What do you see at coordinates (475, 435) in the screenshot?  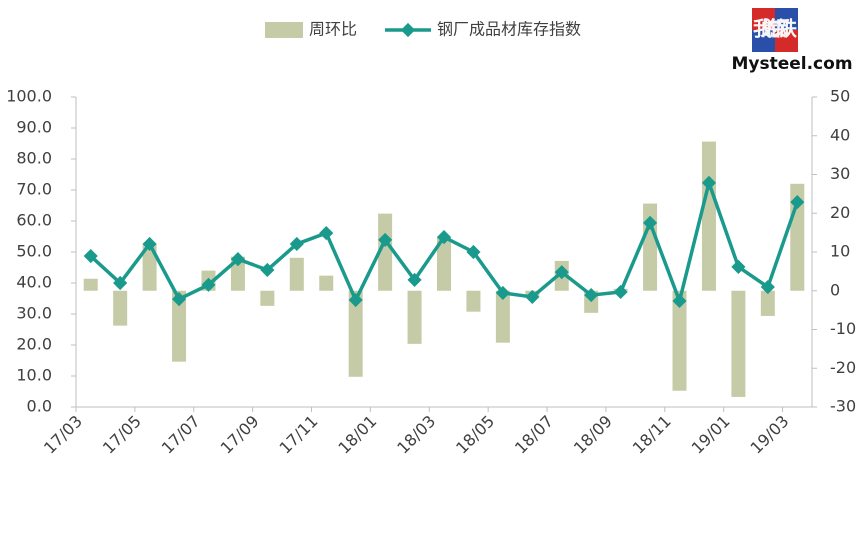 I see `x-tick-label: 18/05` at bounding box center [475, 435].